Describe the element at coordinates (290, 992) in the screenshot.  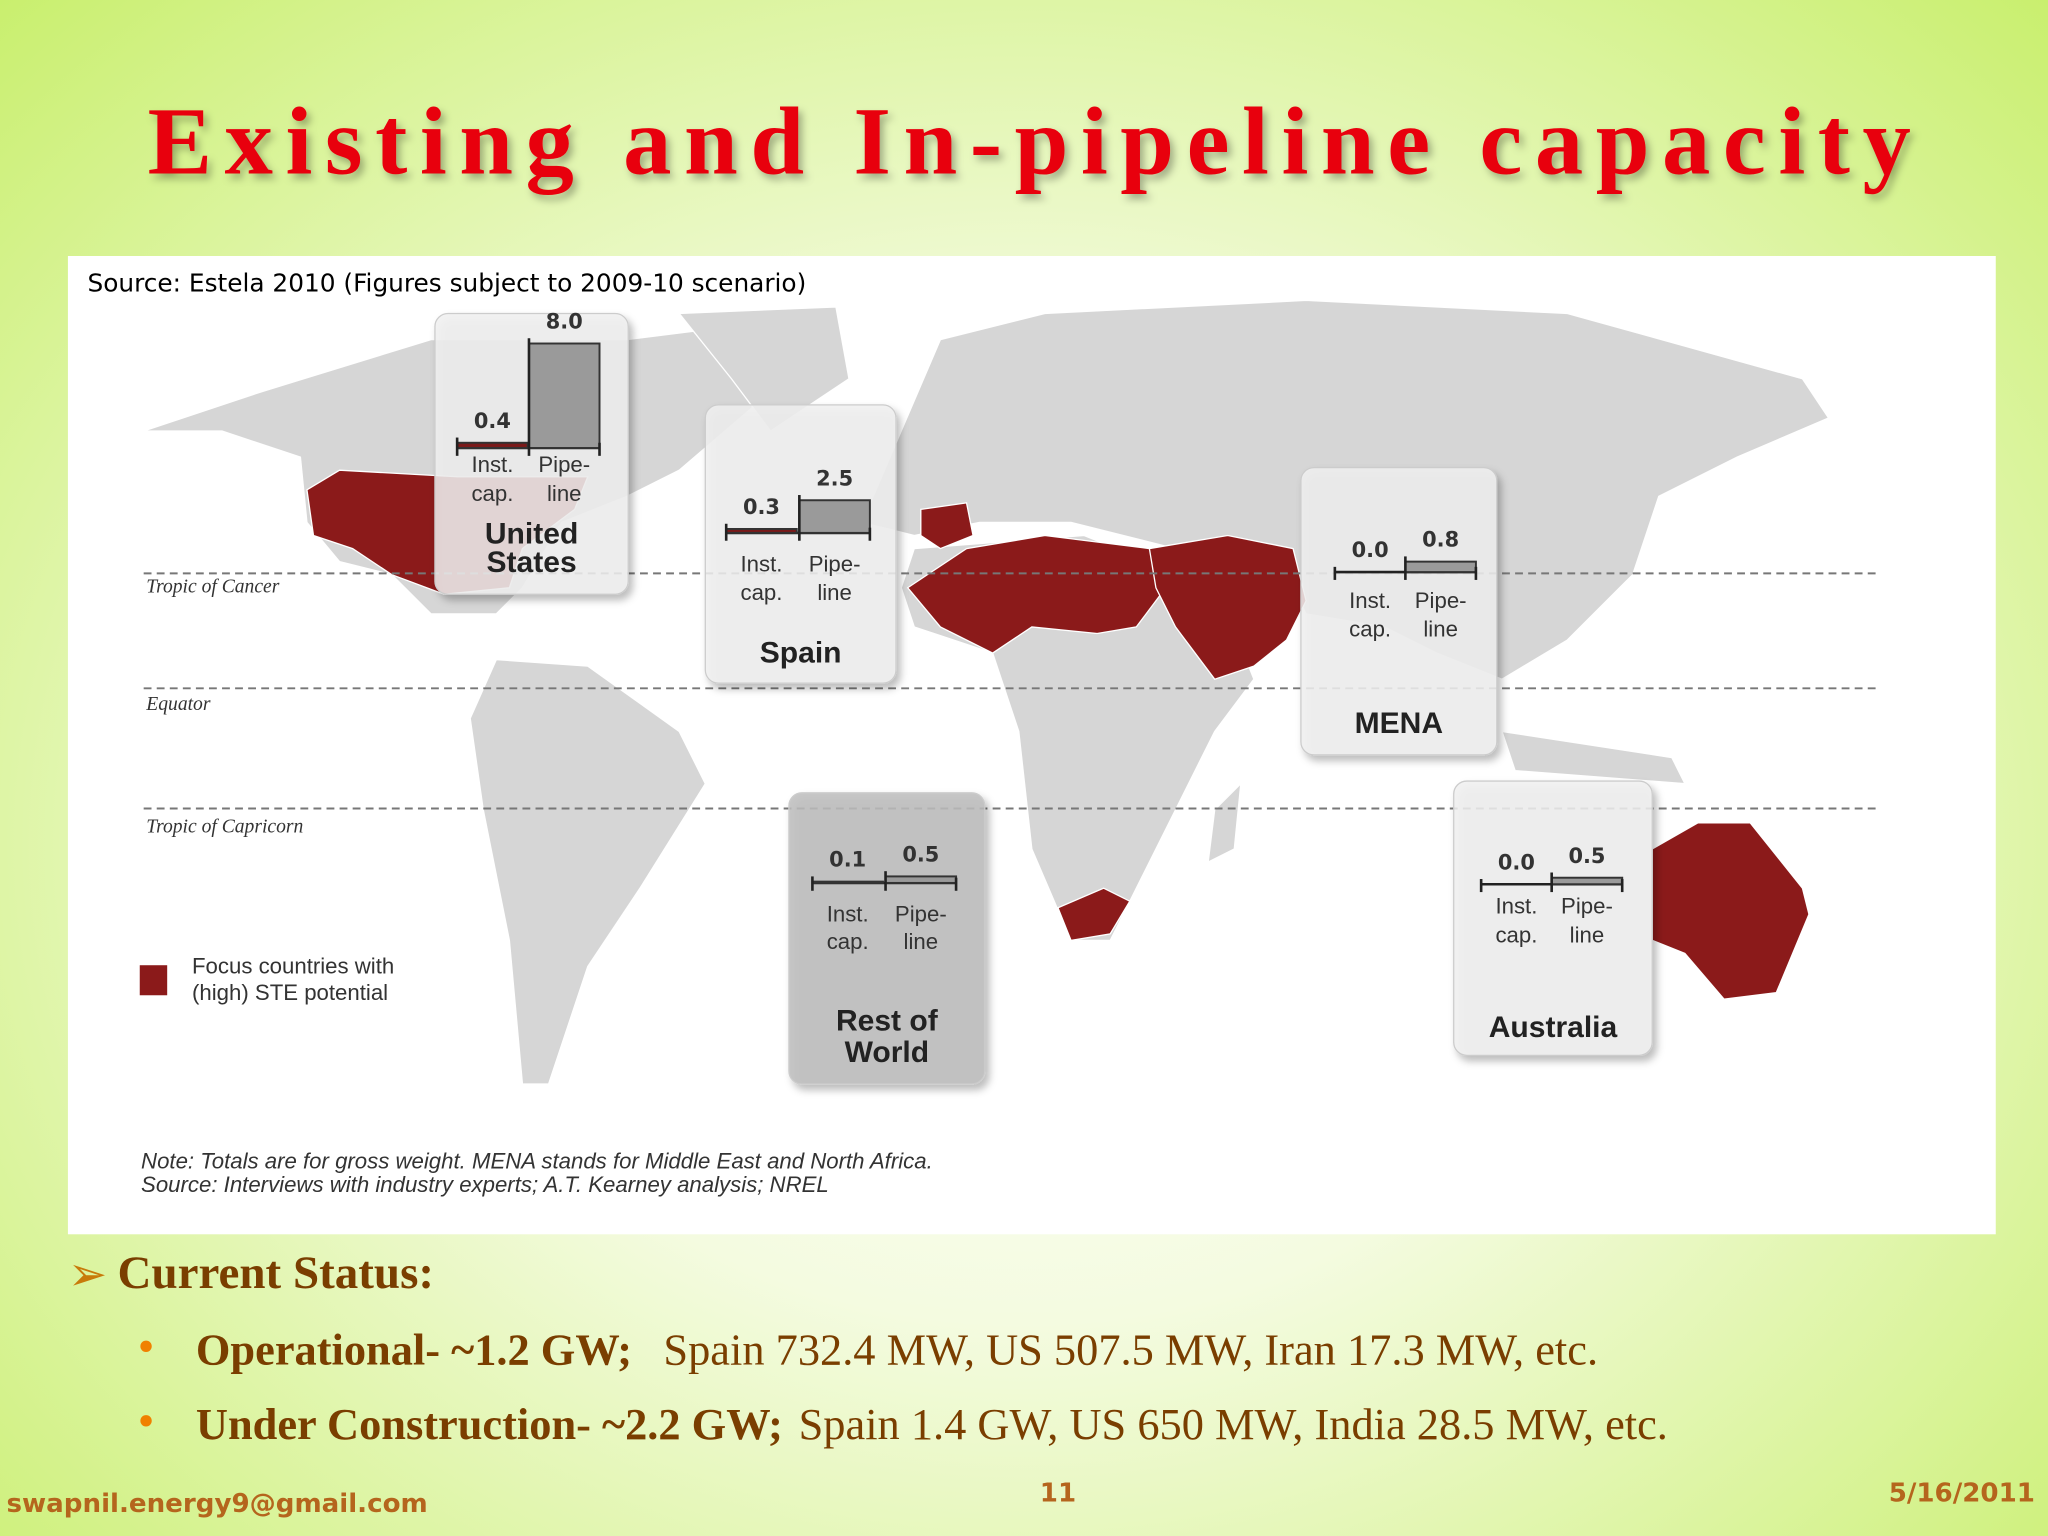
I see `legend-text: (high) STE potential` at that location.